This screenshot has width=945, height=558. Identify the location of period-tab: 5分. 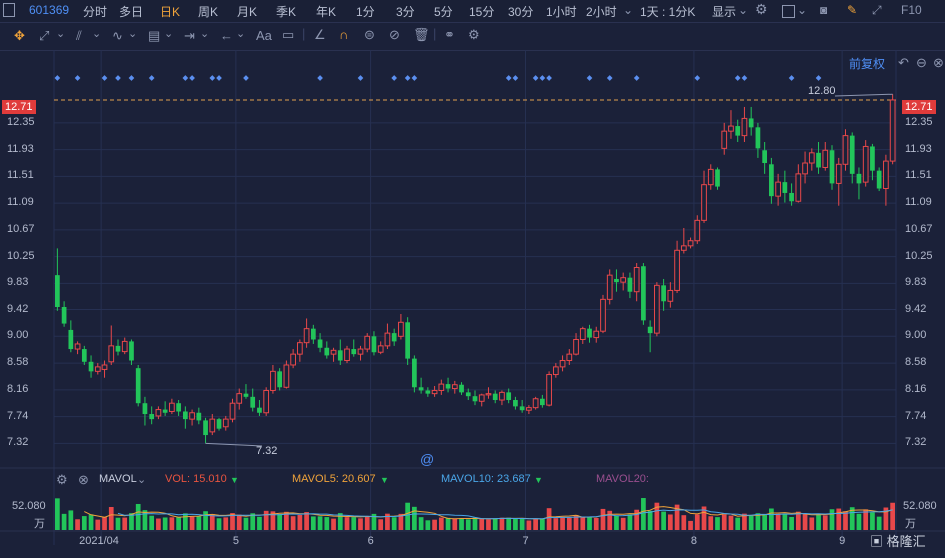
(443, 12).